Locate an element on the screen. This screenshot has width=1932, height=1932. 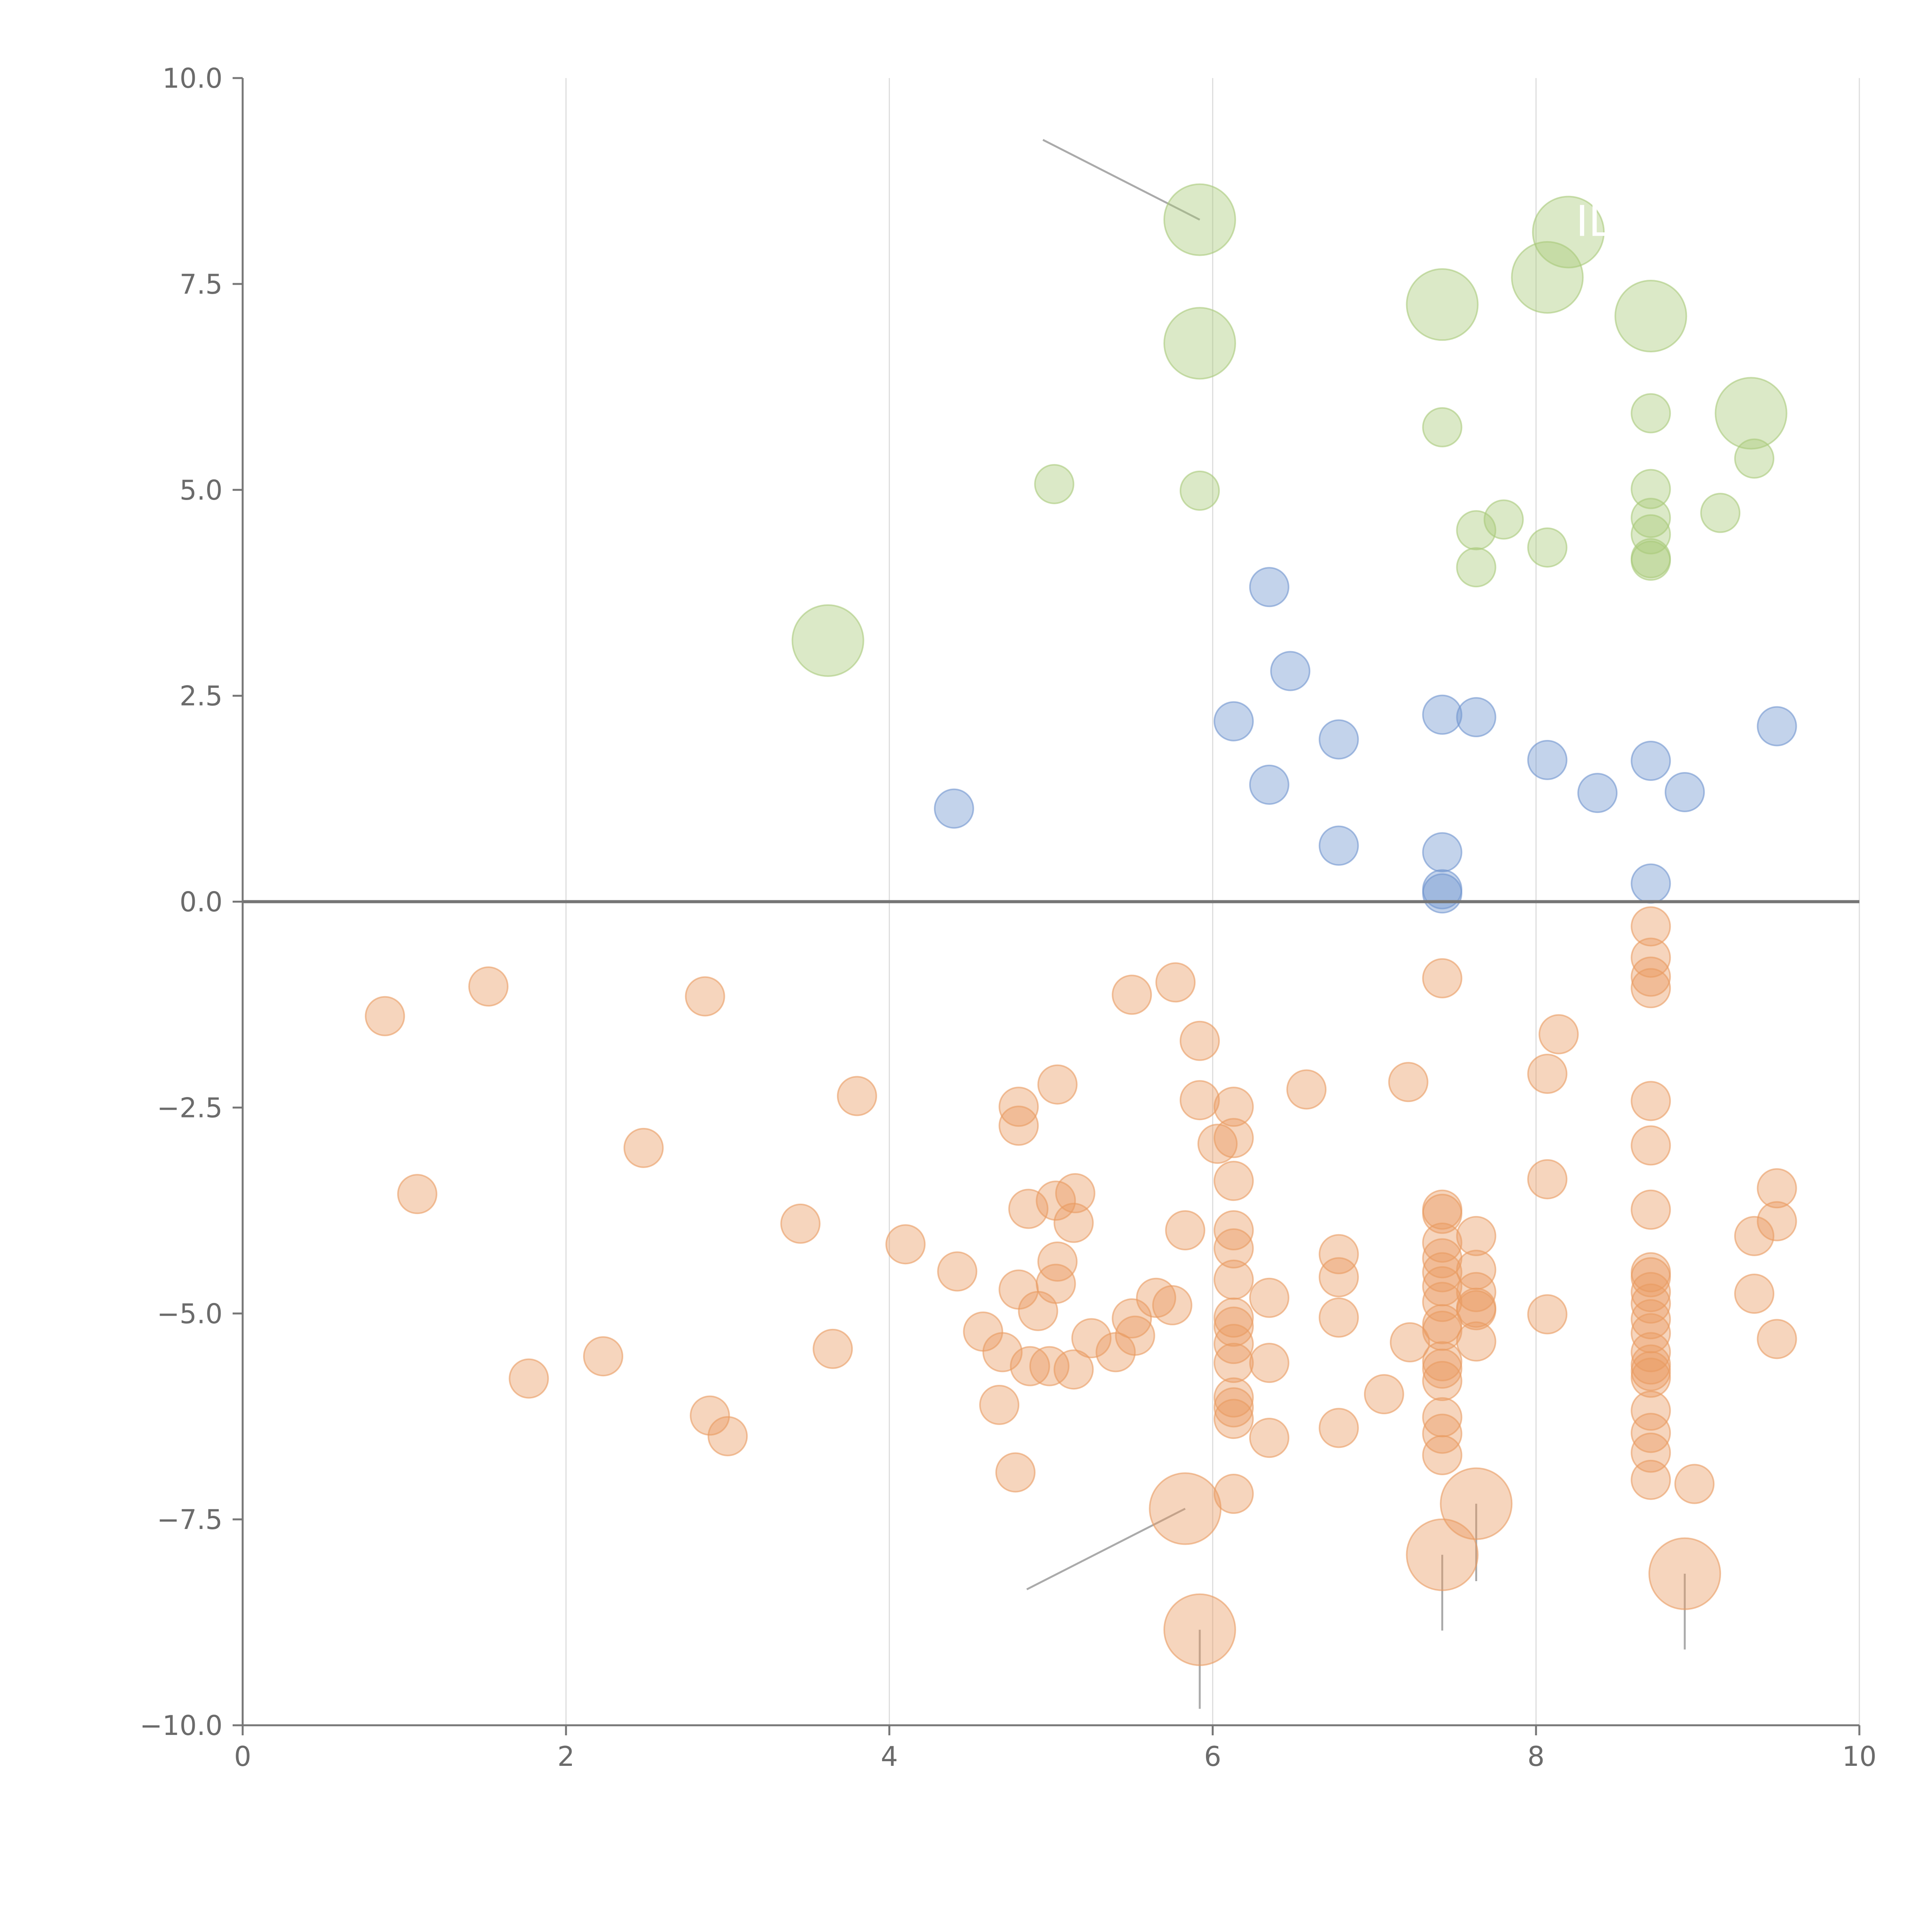
x-tick-label: 0 is located at coordinates (243, 1756).